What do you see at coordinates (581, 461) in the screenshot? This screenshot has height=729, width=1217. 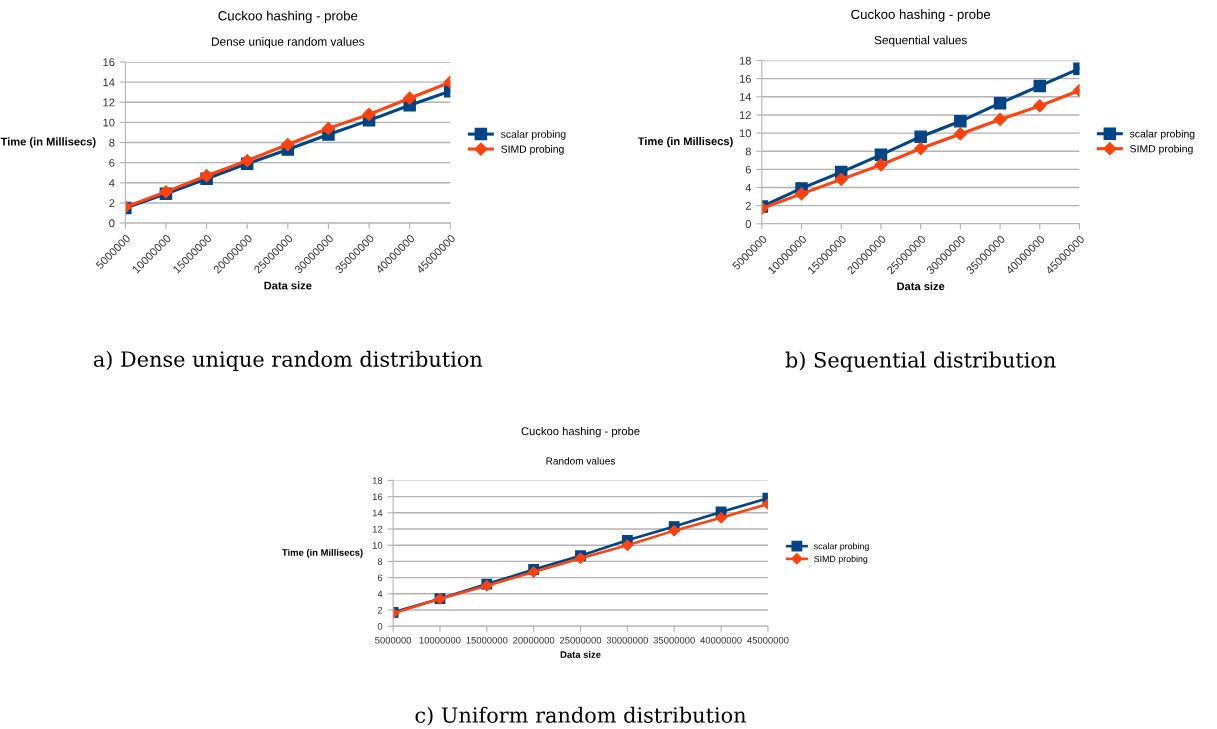 I see `chart-subtitle: Random values` at bounding box center [581, 461].